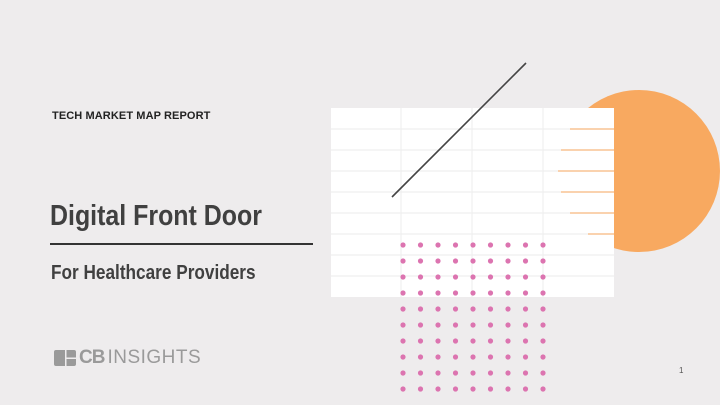 This screenshot has width=720, height=405. What do you see at coordinates (156, 216) in the screenshot?
I see `page-title: Digital Front Door` at bounding box center [156, 216].